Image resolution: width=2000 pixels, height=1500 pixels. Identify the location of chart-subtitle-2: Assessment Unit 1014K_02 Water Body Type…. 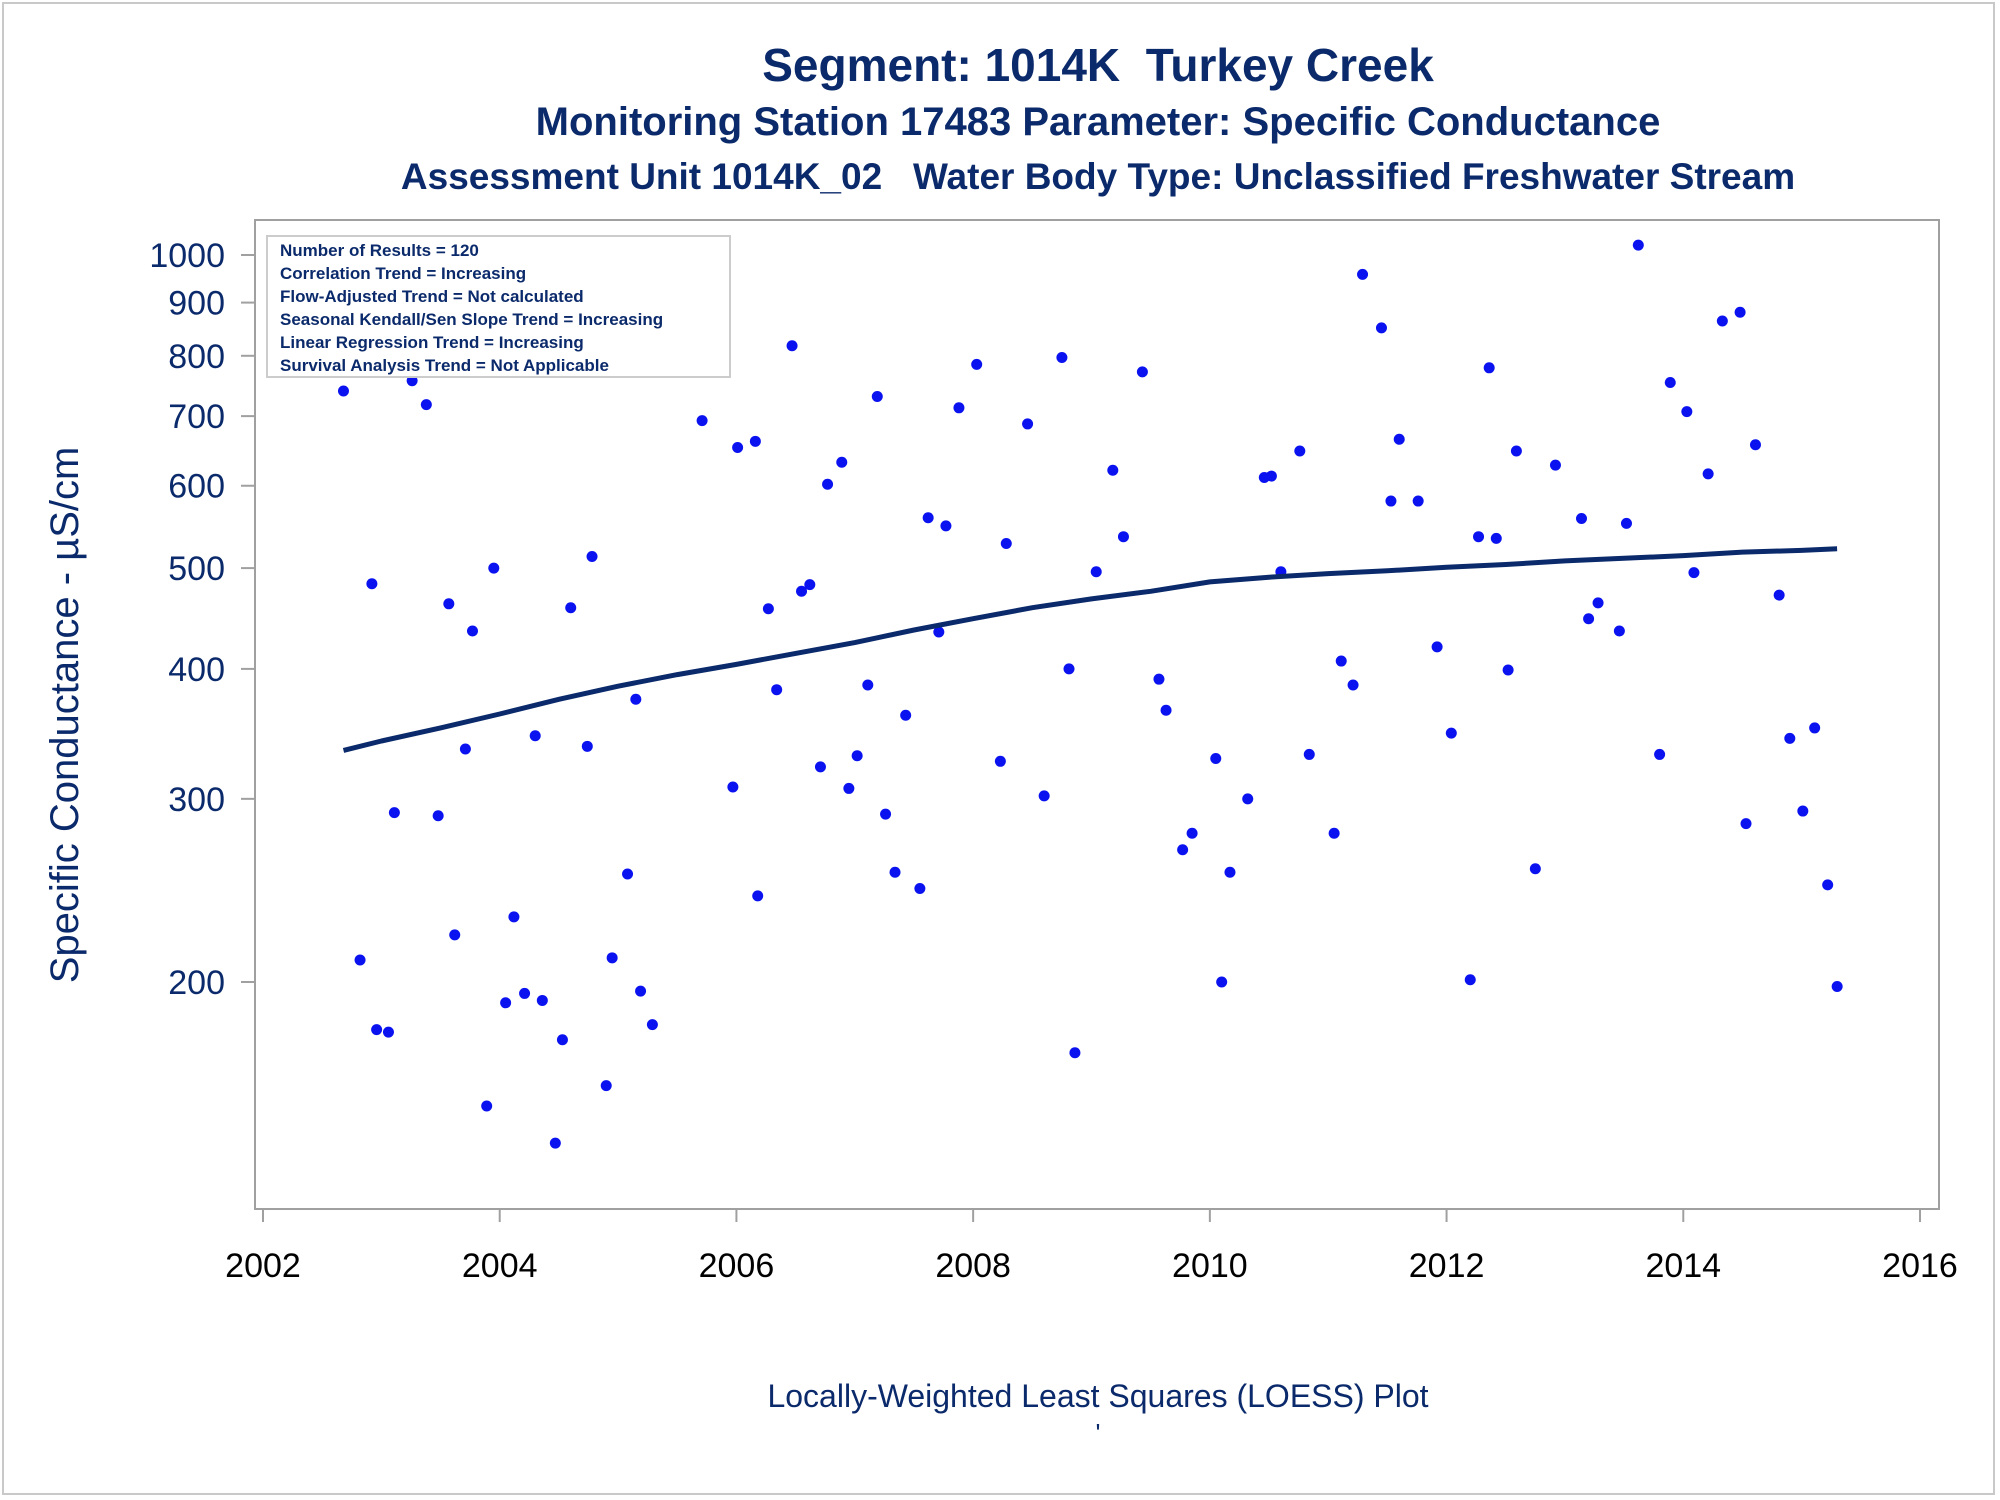
(1098, 176).